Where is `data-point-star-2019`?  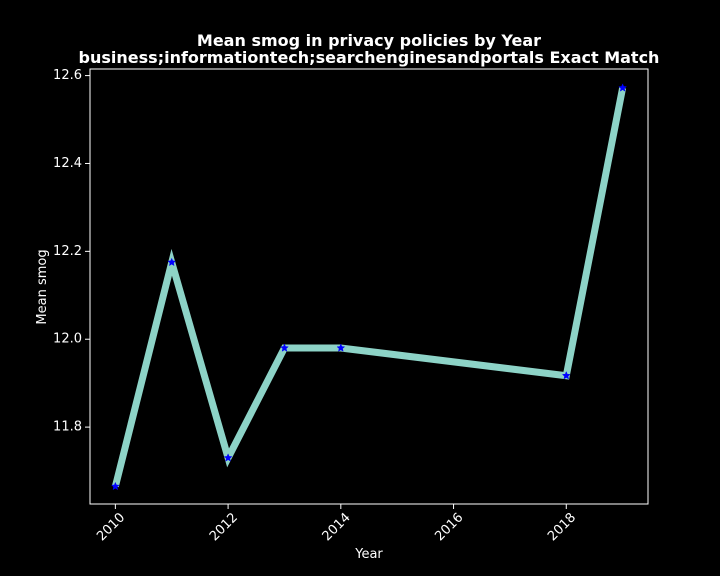 data-point-star-2019 is located at coordinates (623, 87).